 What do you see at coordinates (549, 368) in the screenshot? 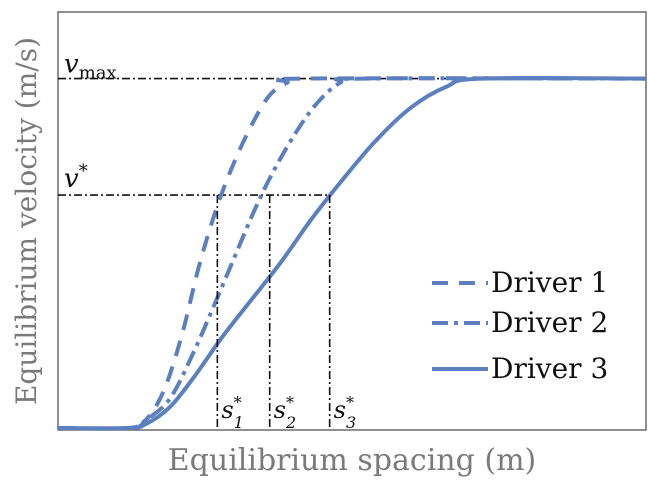
I see `legend-label-driver-3: Driver 3` at bounding box center [549, 368].